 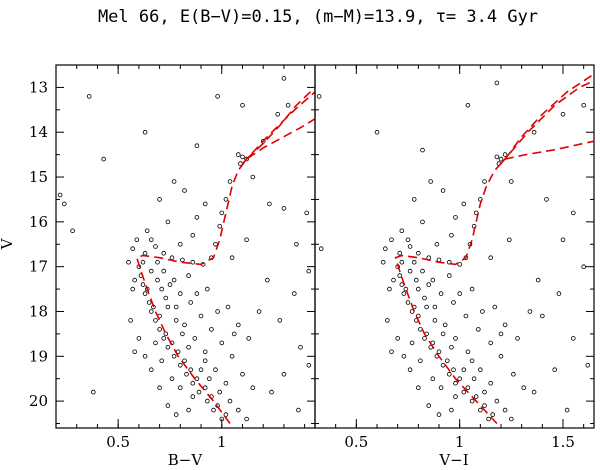 I want to click on y-tick-label: 16, so click(x=38, y=222).